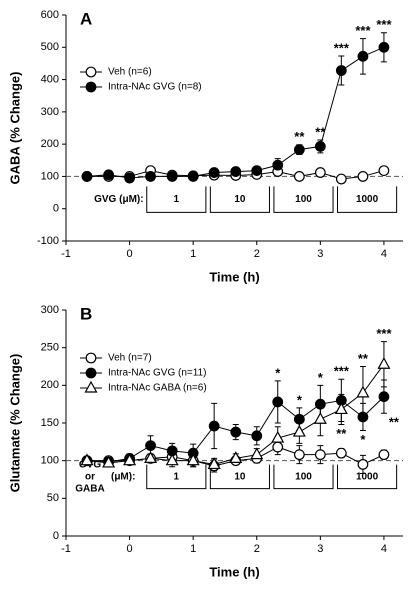 This screenshot has width=415, height=599. I want to click on y-tick-label: 50, so click(53, 498).